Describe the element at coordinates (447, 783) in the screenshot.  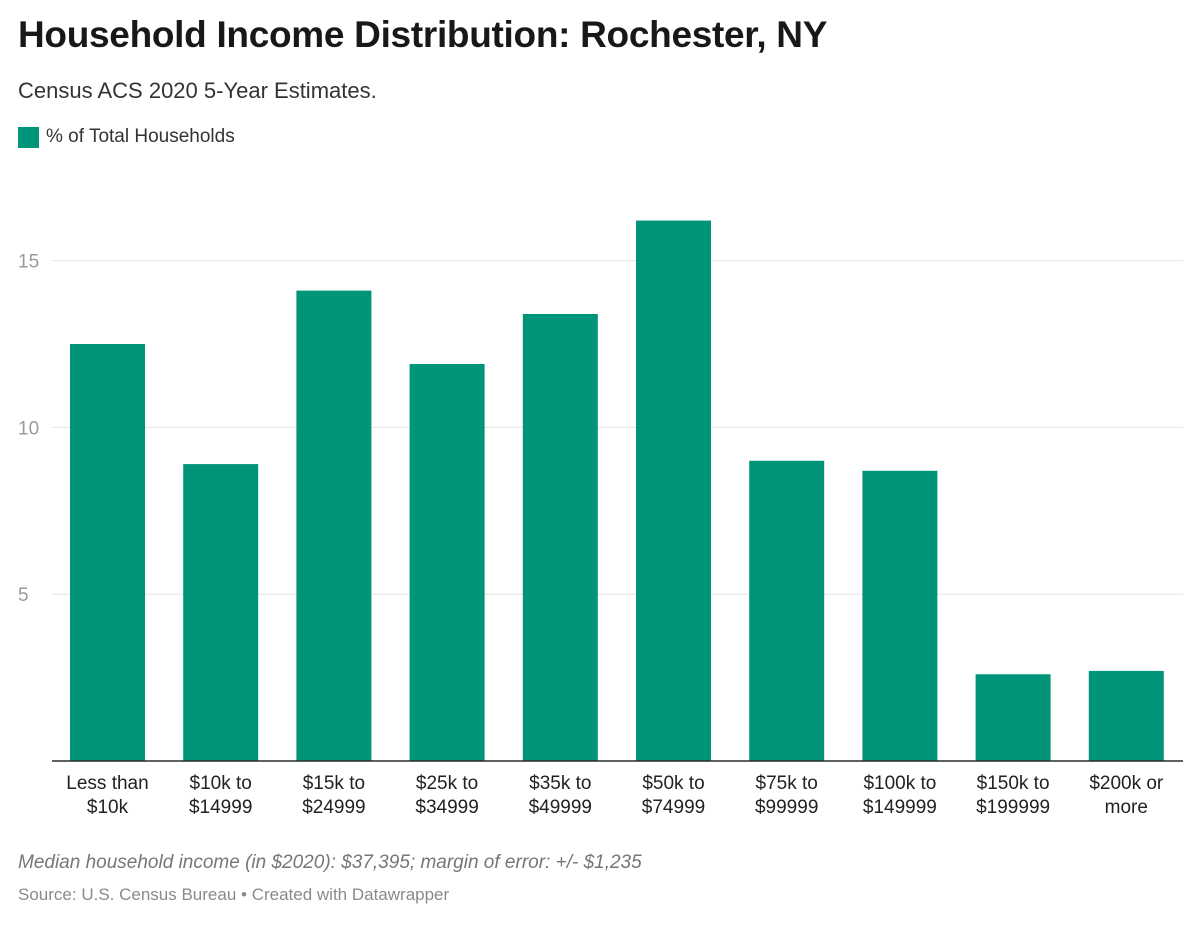
I see `x-tick-label: $25k to` at that location.